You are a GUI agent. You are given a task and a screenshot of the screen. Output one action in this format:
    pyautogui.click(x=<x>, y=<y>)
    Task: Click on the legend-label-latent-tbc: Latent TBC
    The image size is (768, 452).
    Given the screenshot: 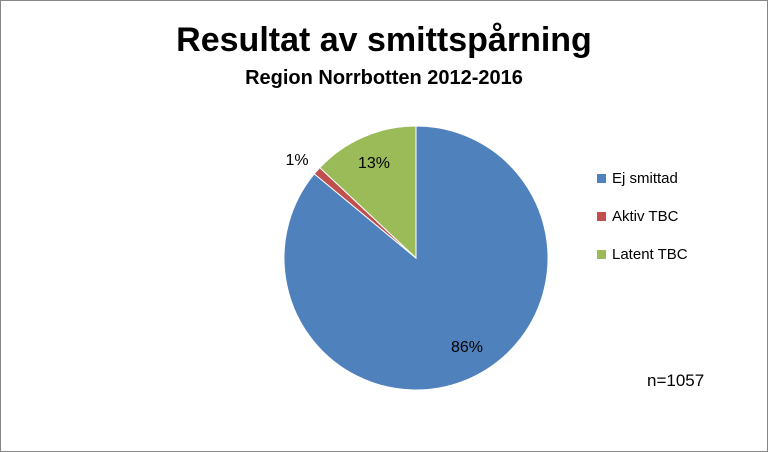 What is the action you would take?
    pyautogui.click(x=650, y=254)
    